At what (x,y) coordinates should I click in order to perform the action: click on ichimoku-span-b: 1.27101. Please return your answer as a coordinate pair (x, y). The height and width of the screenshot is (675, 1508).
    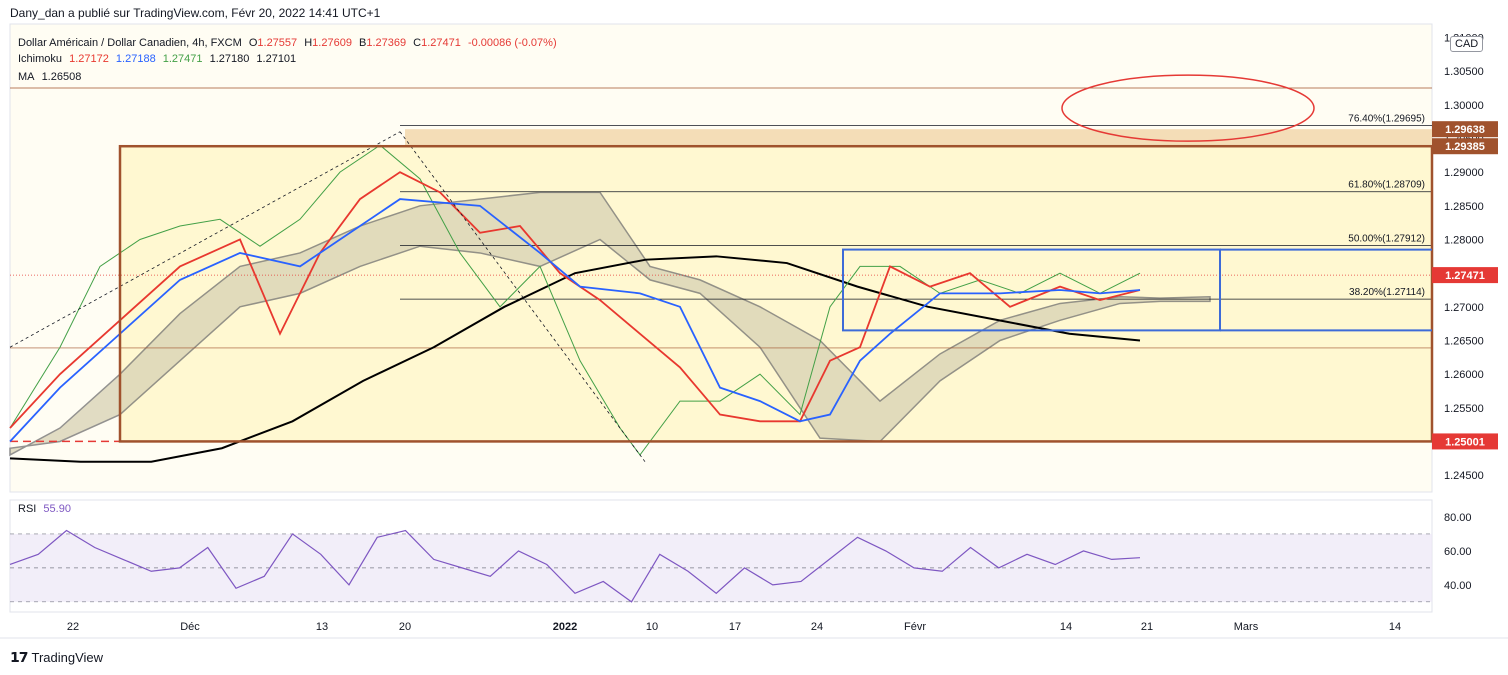
    Looking at the image, I should click on (276, 59).